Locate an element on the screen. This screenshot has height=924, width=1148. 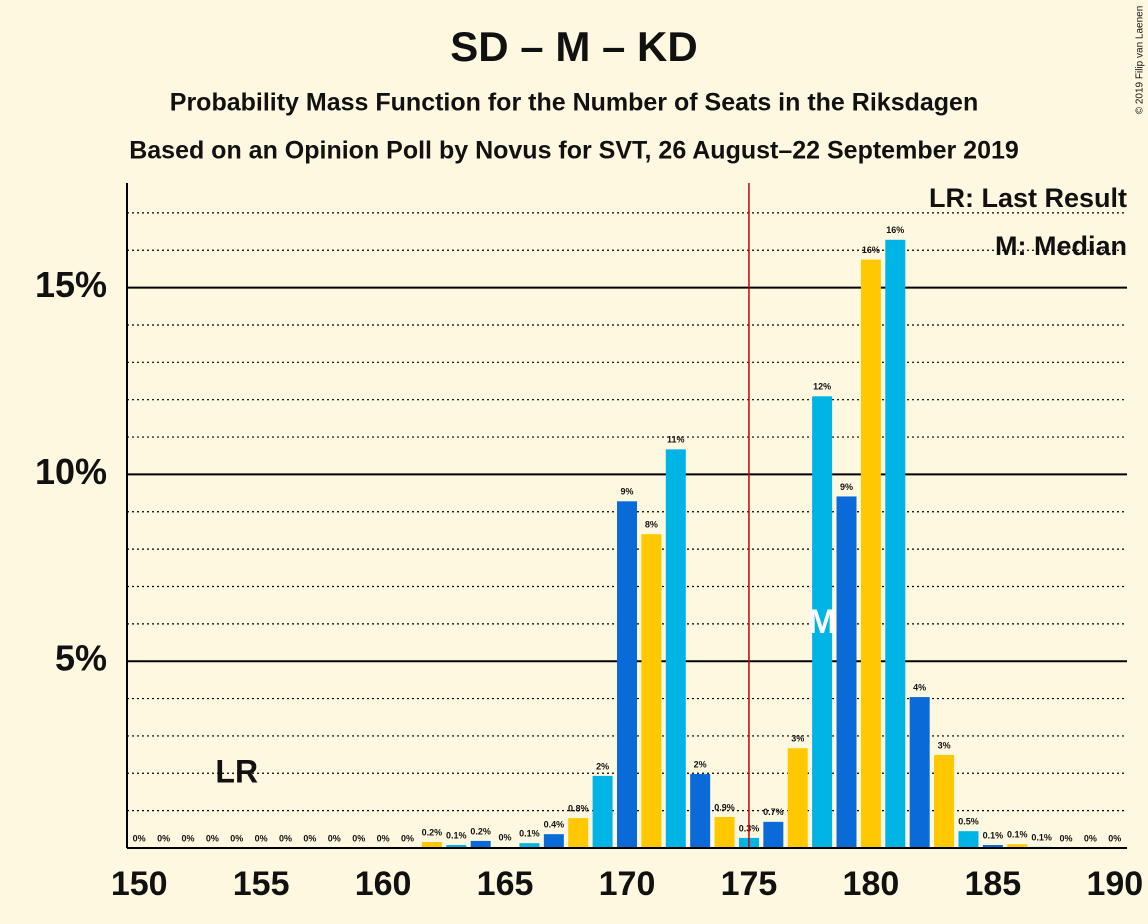
x-tick-label: 160 is located at coordinates (383, 884).